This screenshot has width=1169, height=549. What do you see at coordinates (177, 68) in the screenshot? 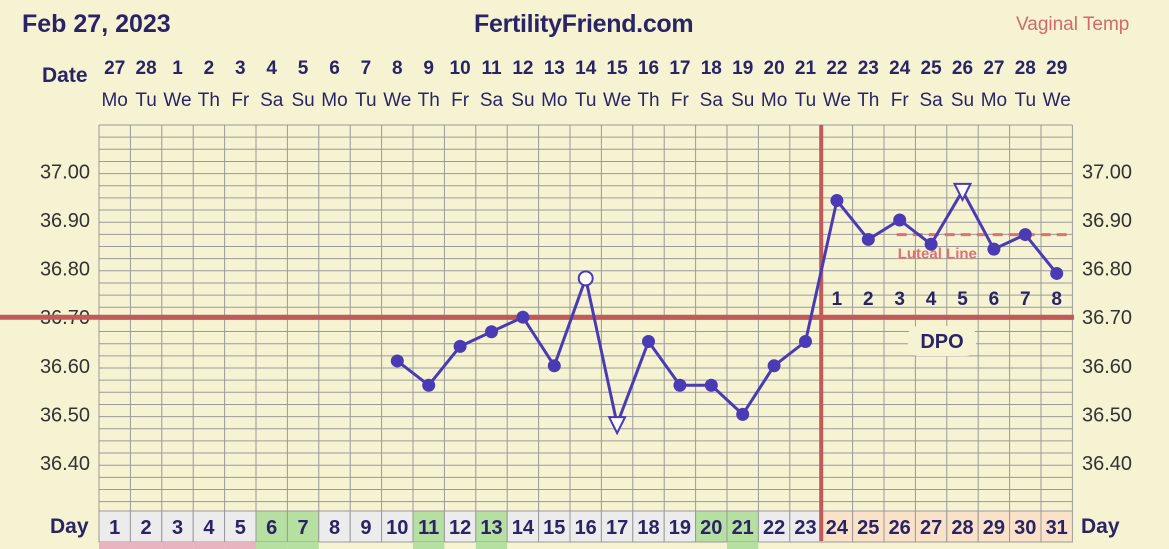
I see `date-label: 1` at bounding box center [177, 68].